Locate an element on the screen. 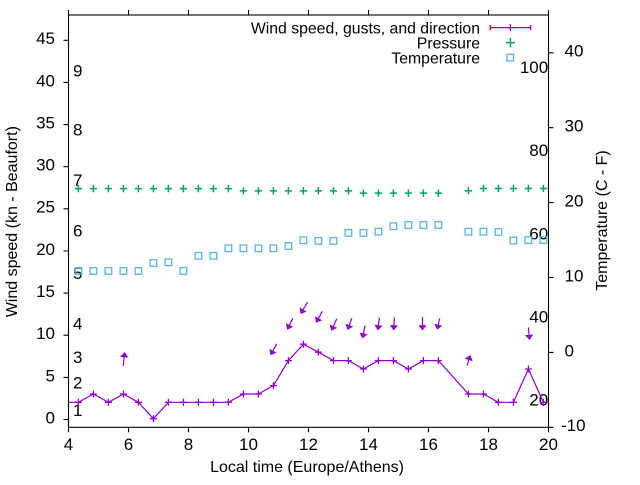  svg-text: 3 is located at coordinates (77, 357).